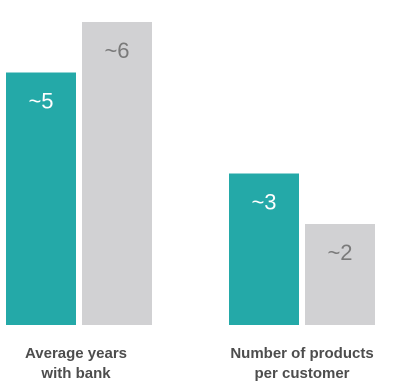 This screenshot has height=388, width=395. Describe the element at coordinates (76, 353) in the screenshot. I see `x-tick-label-cat1-line1: Average years` at that location.